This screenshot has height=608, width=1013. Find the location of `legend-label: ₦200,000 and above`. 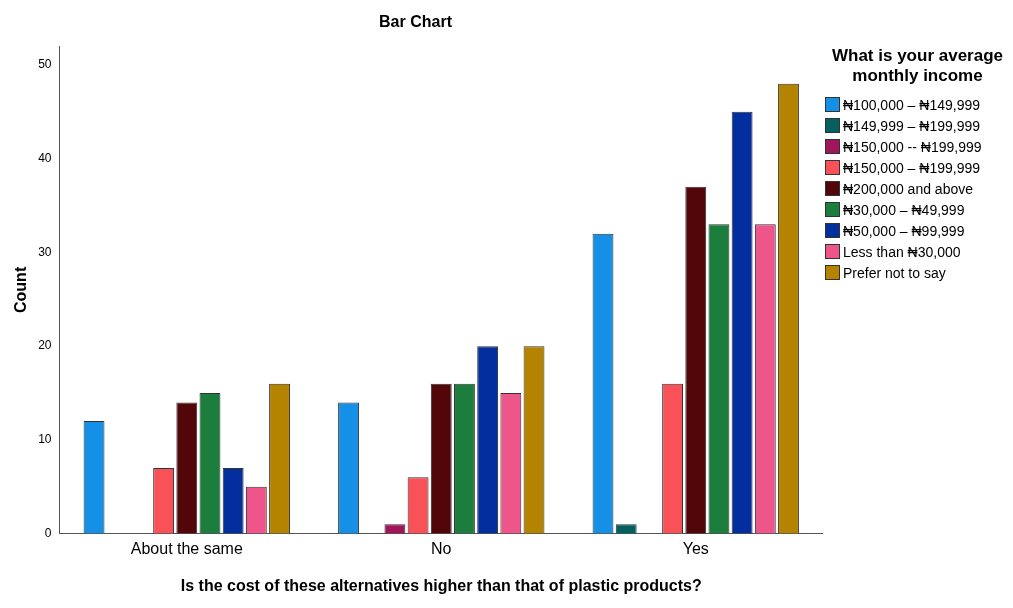

legend-label: ₦200,000 and above is located at coordinates (908, 188).